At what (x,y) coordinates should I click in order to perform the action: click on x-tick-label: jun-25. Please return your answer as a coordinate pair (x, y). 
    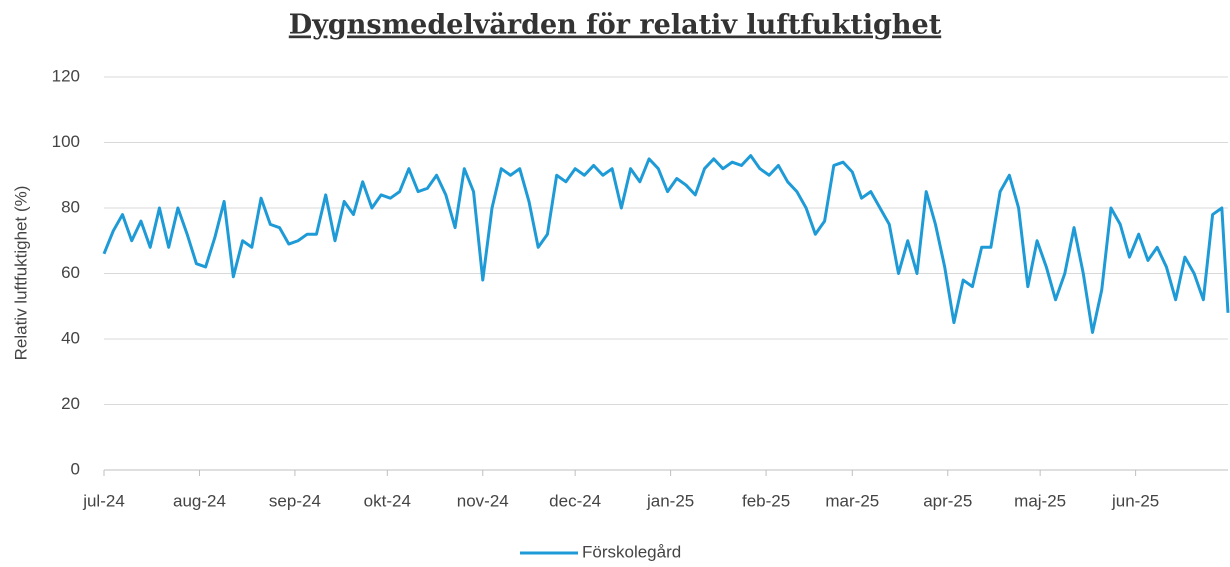
    Looking at the image, I should click on (1135, 500).